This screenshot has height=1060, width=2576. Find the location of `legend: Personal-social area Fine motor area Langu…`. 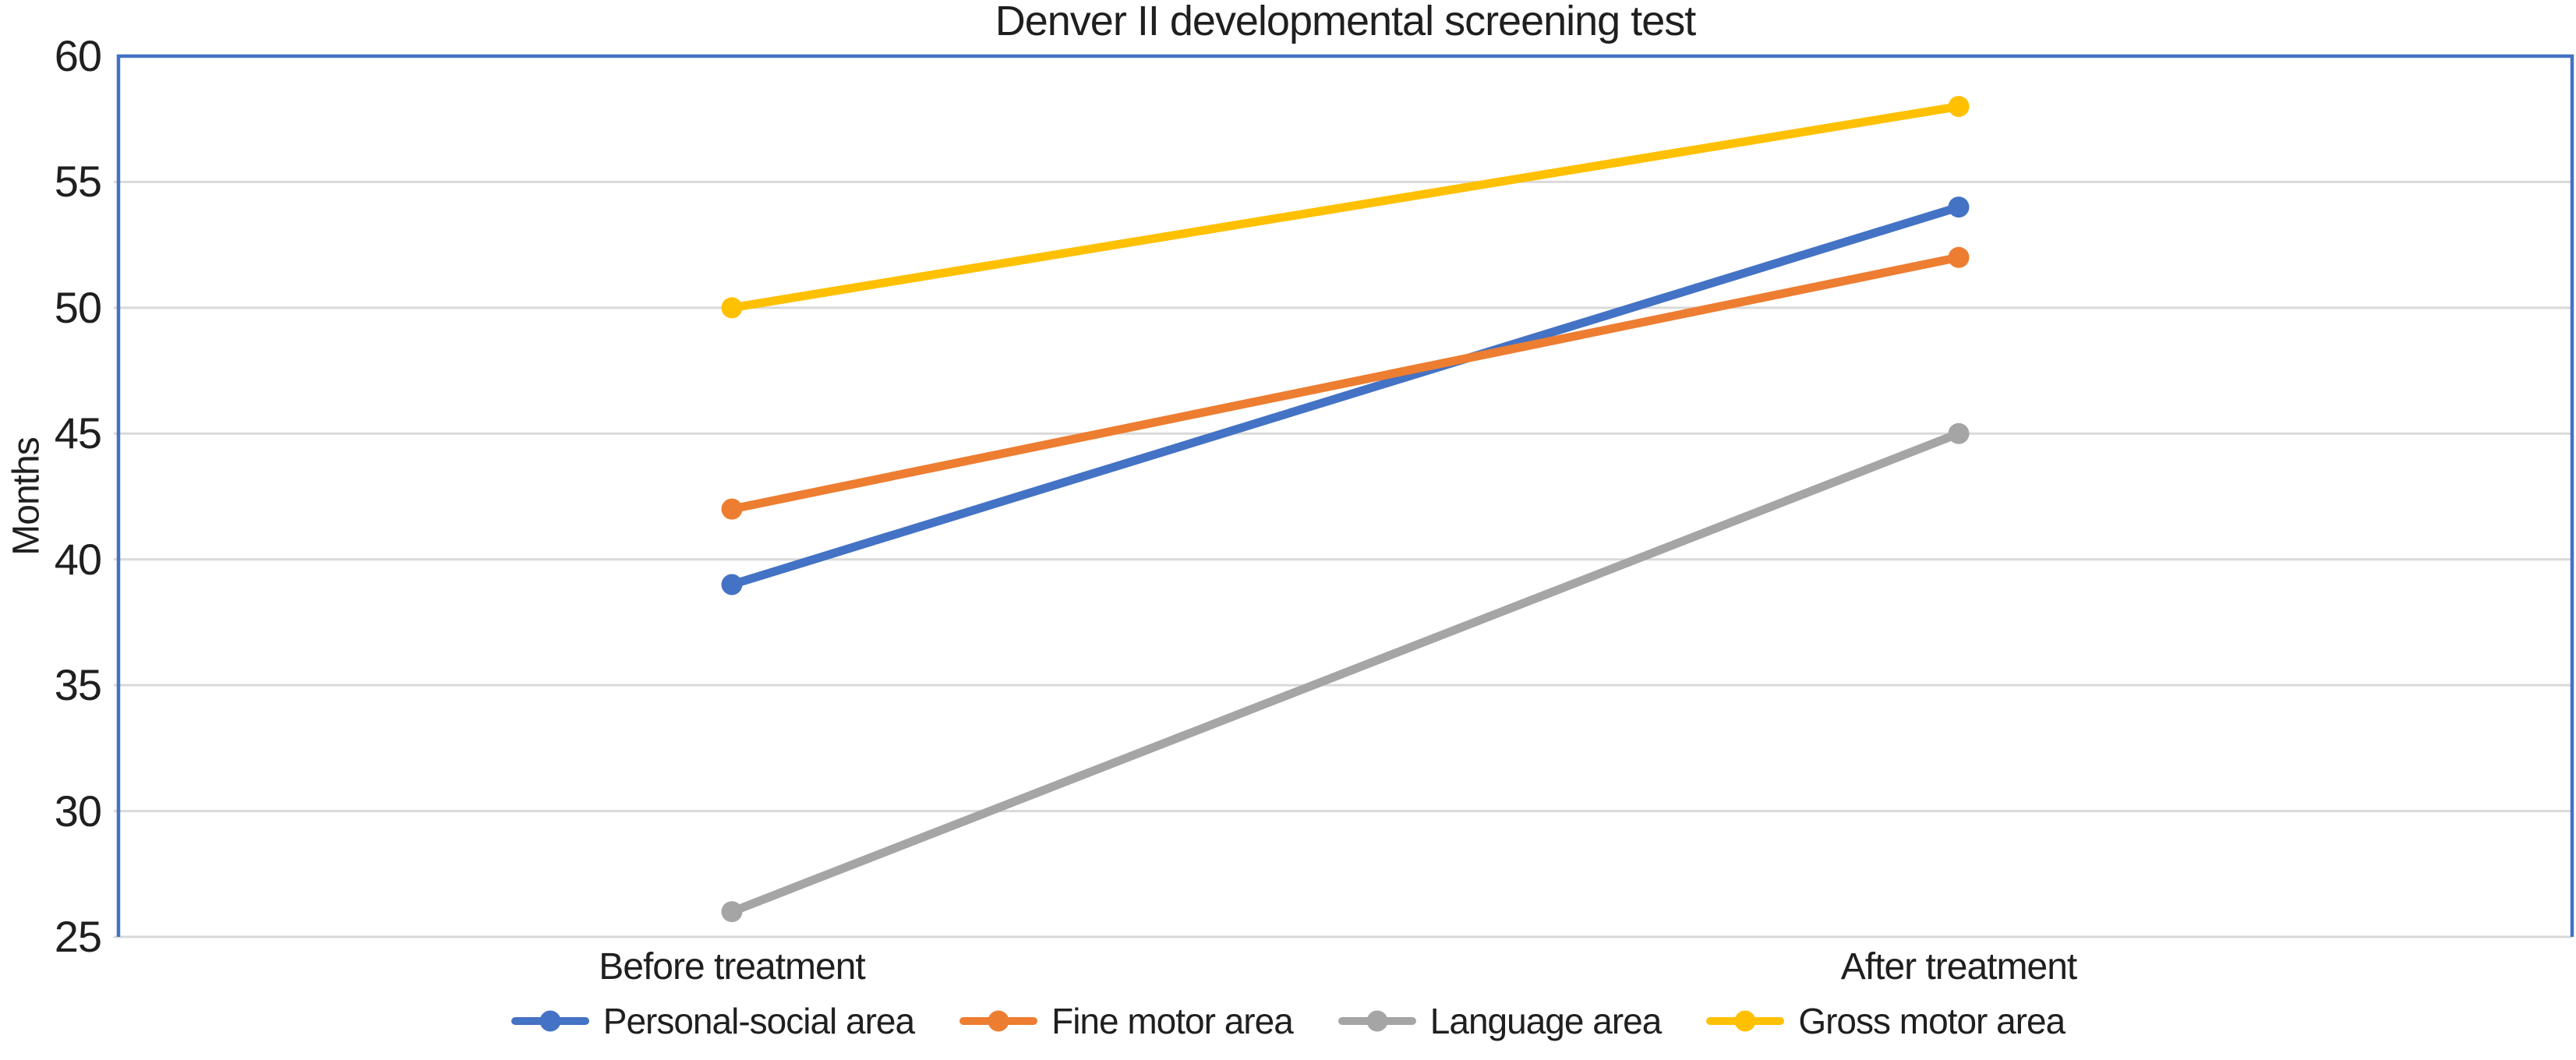

legend: Personal-social area Fine motor area Langu… is located at coordinates (1288, 1021).